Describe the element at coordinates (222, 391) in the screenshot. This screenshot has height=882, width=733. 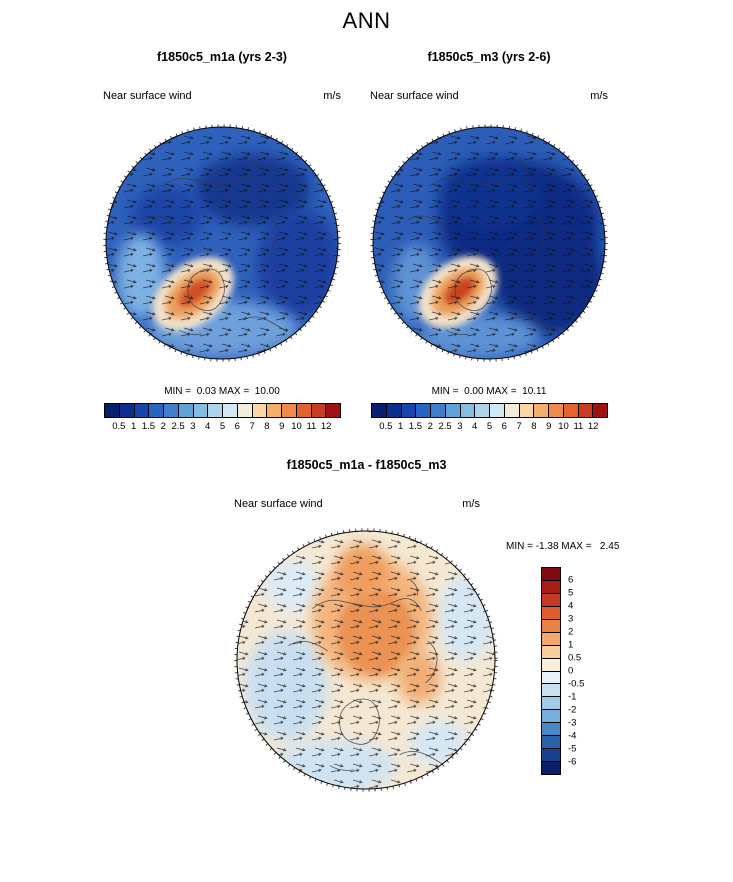
I see `panel-left-minmax: MIN = 0.03 MAX = 10.00` at that location.